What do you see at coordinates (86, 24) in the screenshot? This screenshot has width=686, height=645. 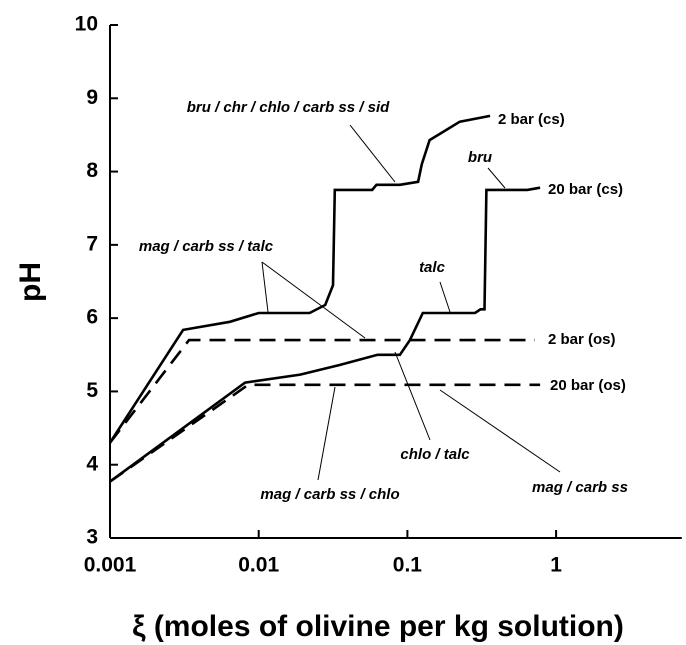 I see `y-tick-label: 10` at bounding box center [86, 24].